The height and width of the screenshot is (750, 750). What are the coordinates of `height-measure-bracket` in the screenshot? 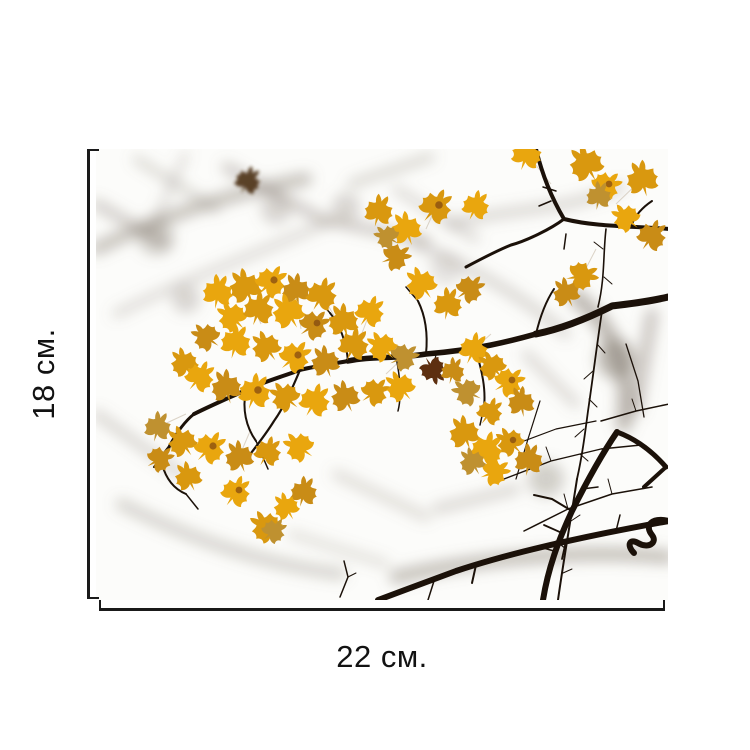 It's located at (93, 374).